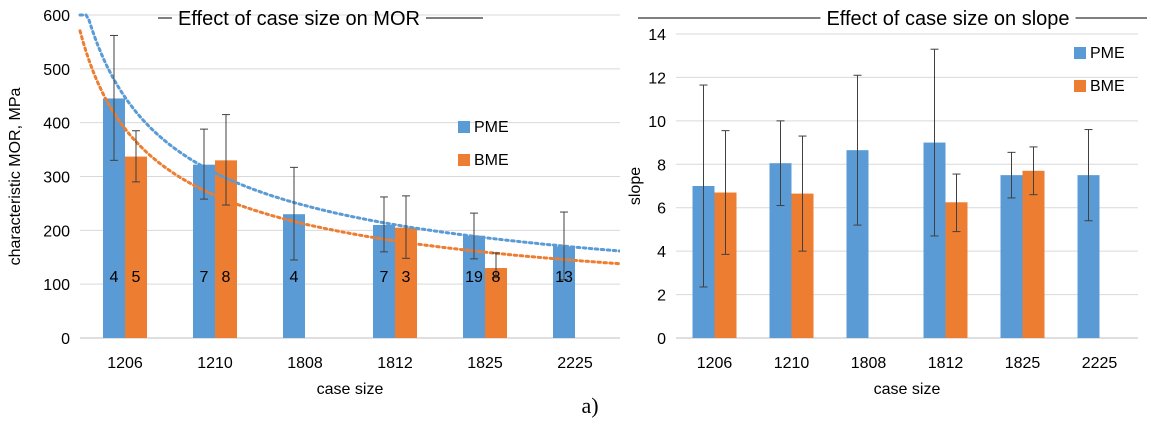 The width and height of the screenshot is (1151, 427). Describe the element at coordinates (15, 176) in the screenshot. I see `y-axis-title: characteristic MOR, MPa` at that location.